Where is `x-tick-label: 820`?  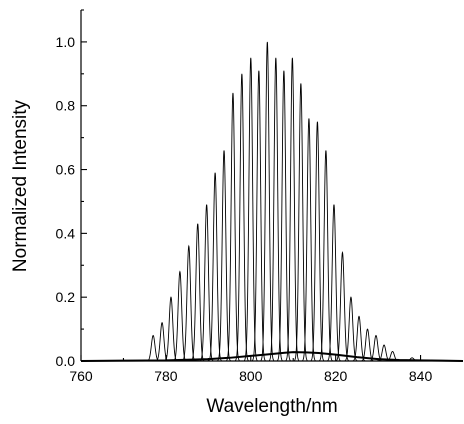 x-tick-label: 820 is located at coordinates (336, 376).